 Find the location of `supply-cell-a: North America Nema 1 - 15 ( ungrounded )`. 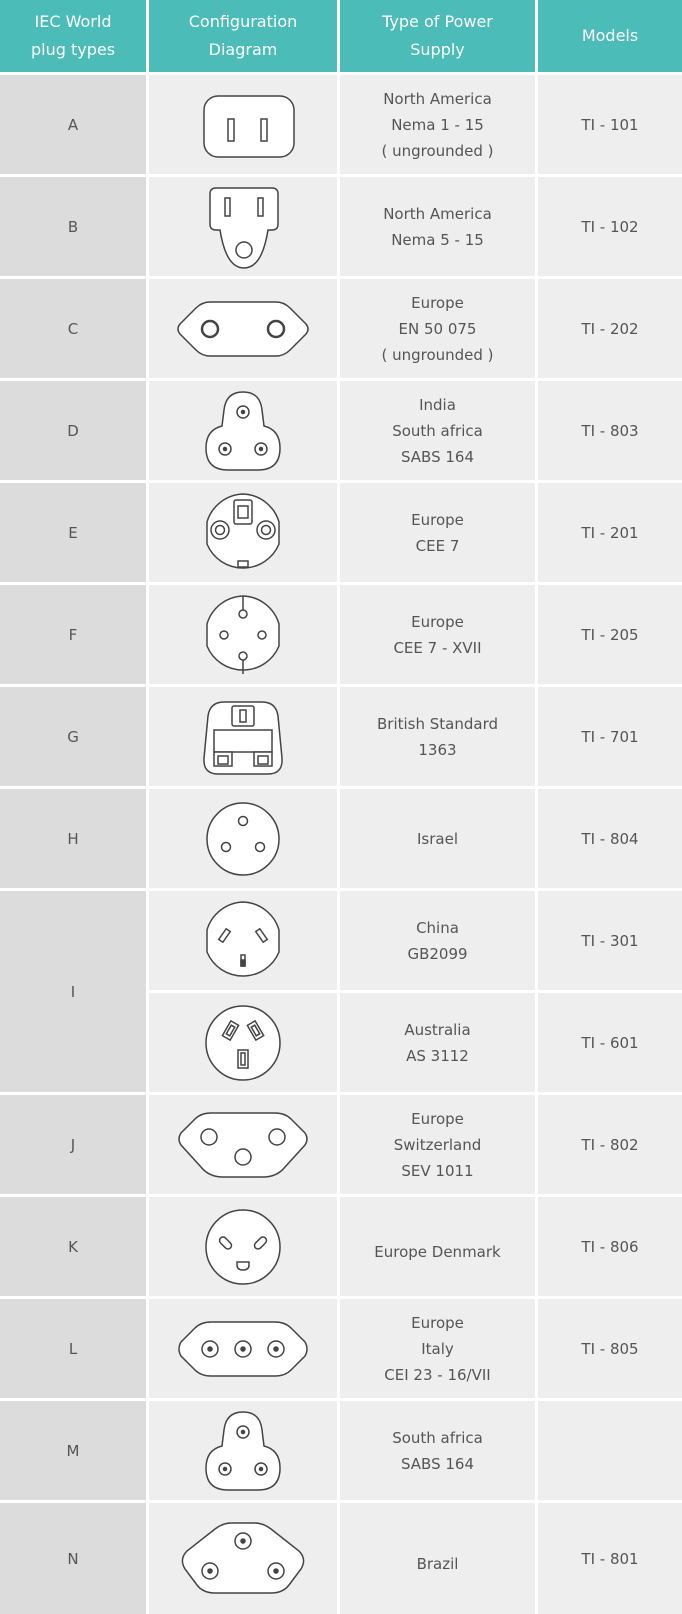

supply-cell-a: North America Nema 1 - 15 ( ungrounded ) is located at coordinates (437, 124).